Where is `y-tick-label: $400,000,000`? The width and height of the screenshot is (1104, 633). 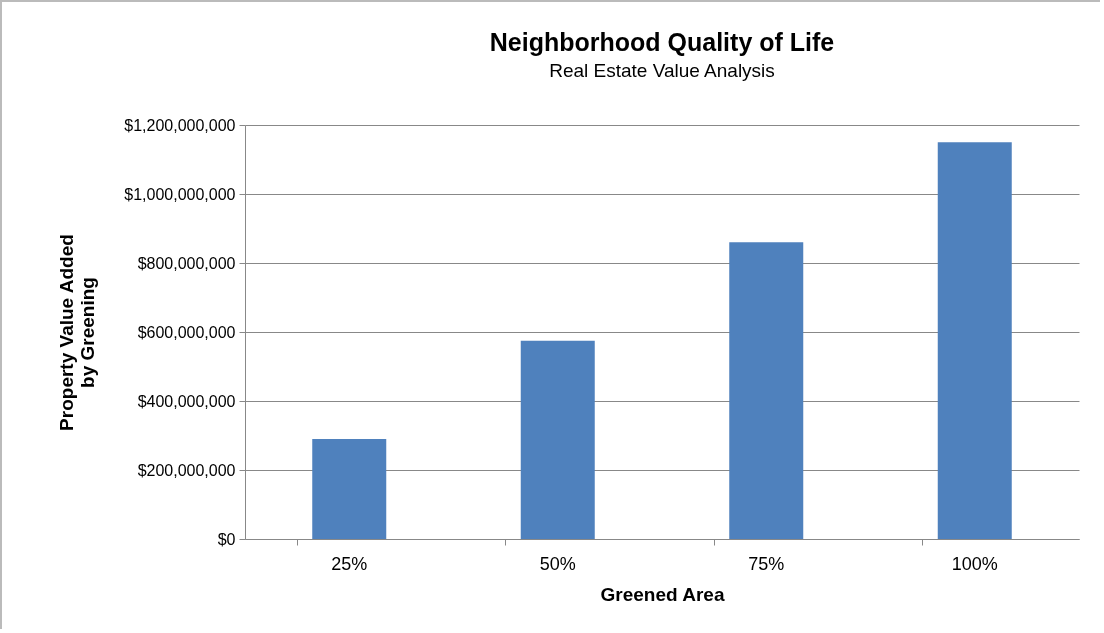
y-tick-label: $400,000,000 is located at coordinates (186, 401).